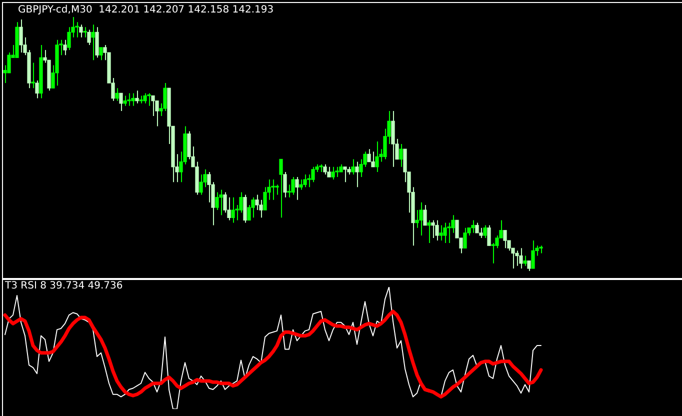 This screenshot has height=416, width=682. I want to click on chart-title: T3 RSI 8 39.734 49.736, so click(63, 286).